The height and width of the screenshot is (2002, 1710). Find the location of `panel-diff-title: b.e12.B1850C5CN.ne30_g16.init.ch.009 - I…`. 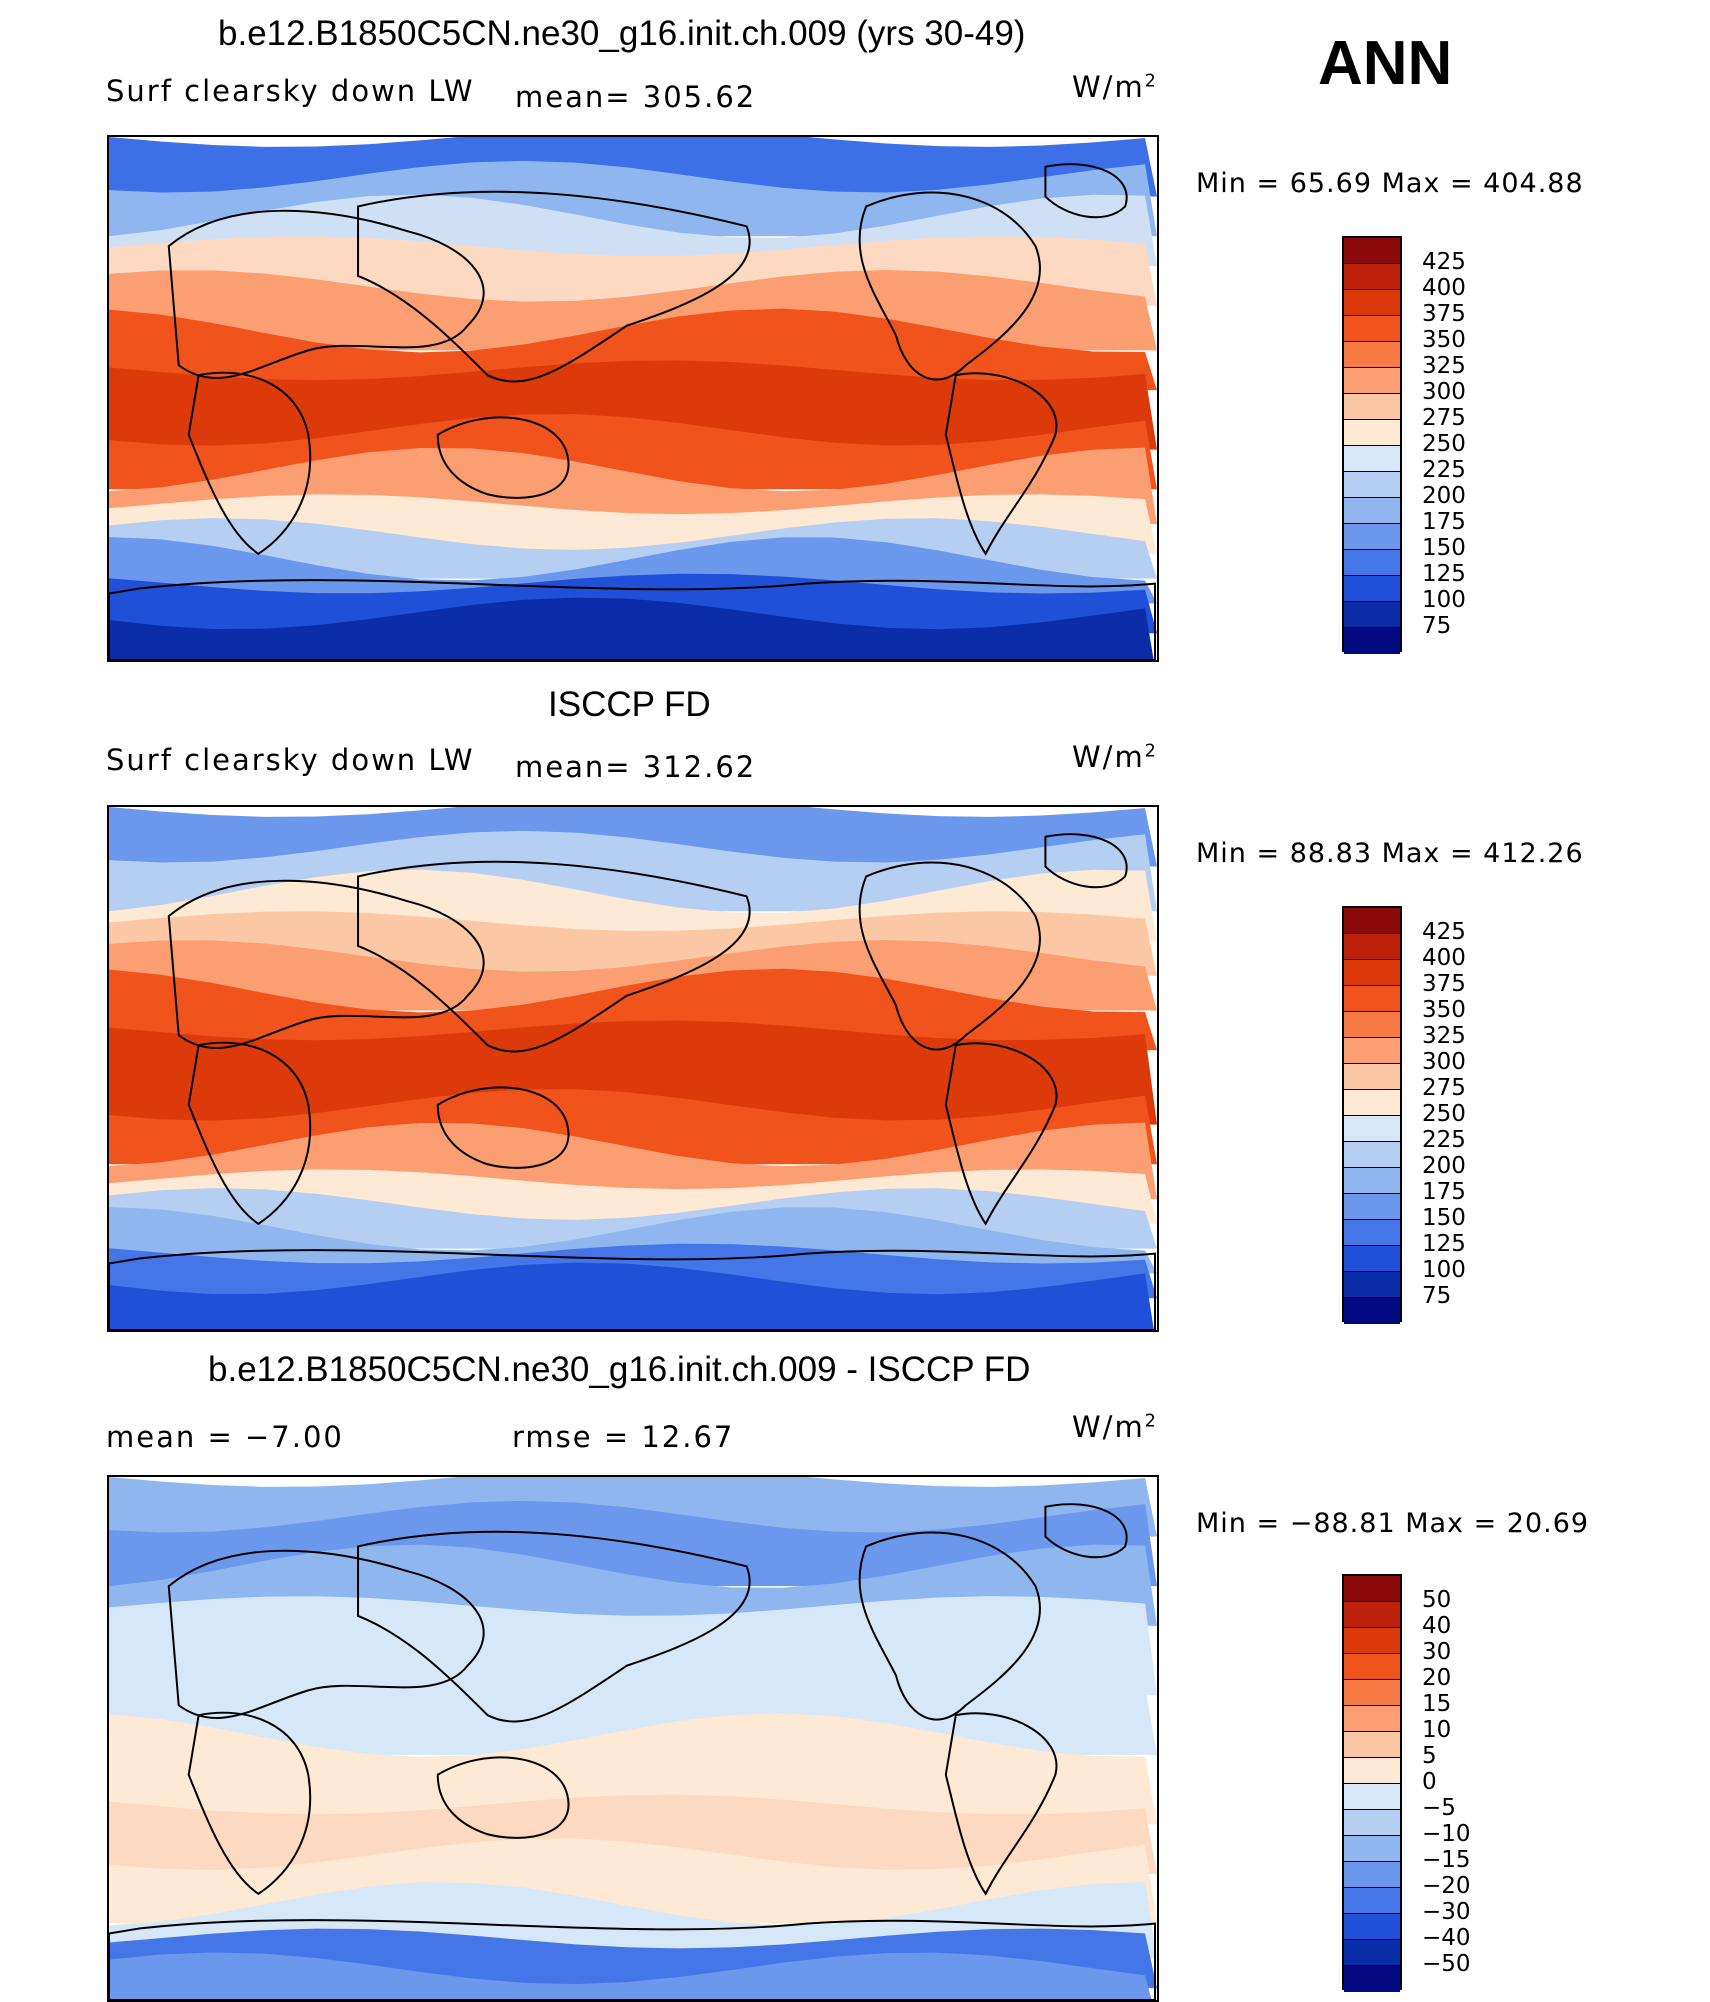

panel-diff-title: b.e12.B1850C5CN.ne30_g16.init.ch.009 - I… is located at coordinates (619, 1369).